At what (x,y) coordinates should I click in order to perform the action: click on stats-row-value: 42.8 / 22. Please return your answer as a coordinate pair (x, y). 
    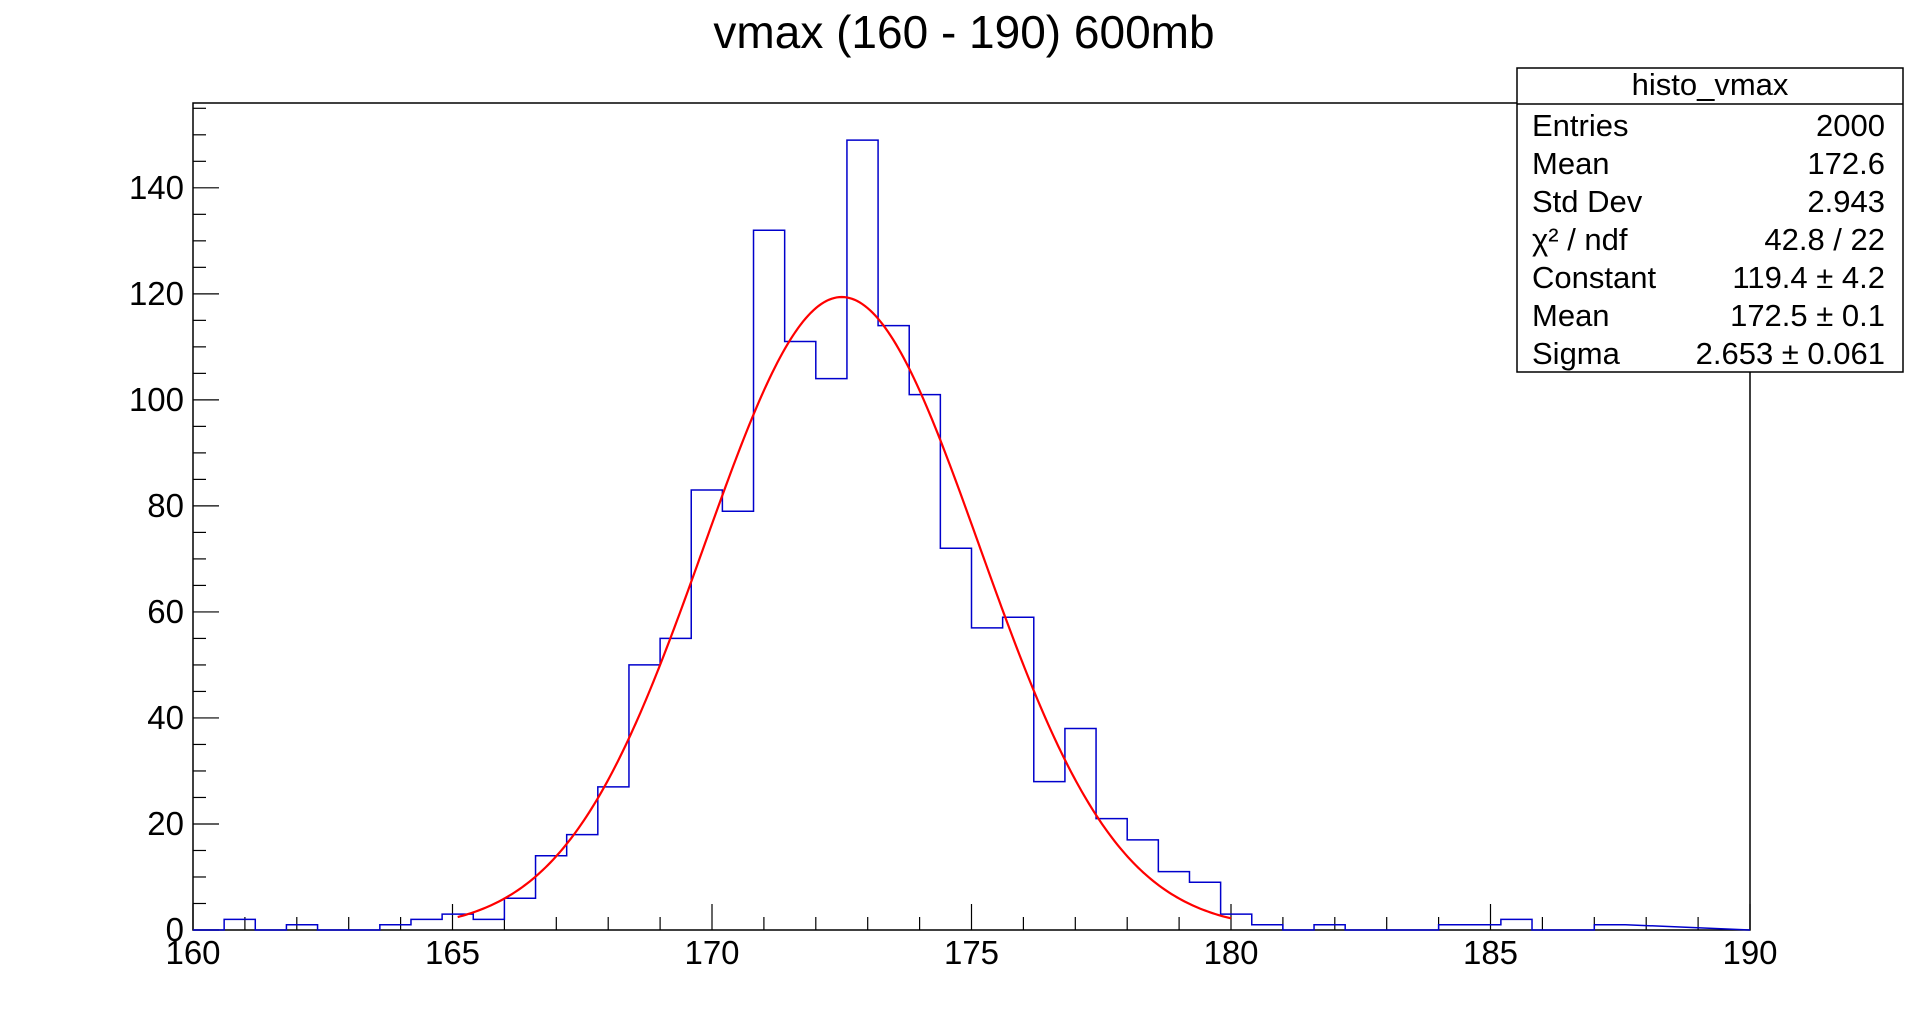
    Looking at the image, I should click on (1824, 239).